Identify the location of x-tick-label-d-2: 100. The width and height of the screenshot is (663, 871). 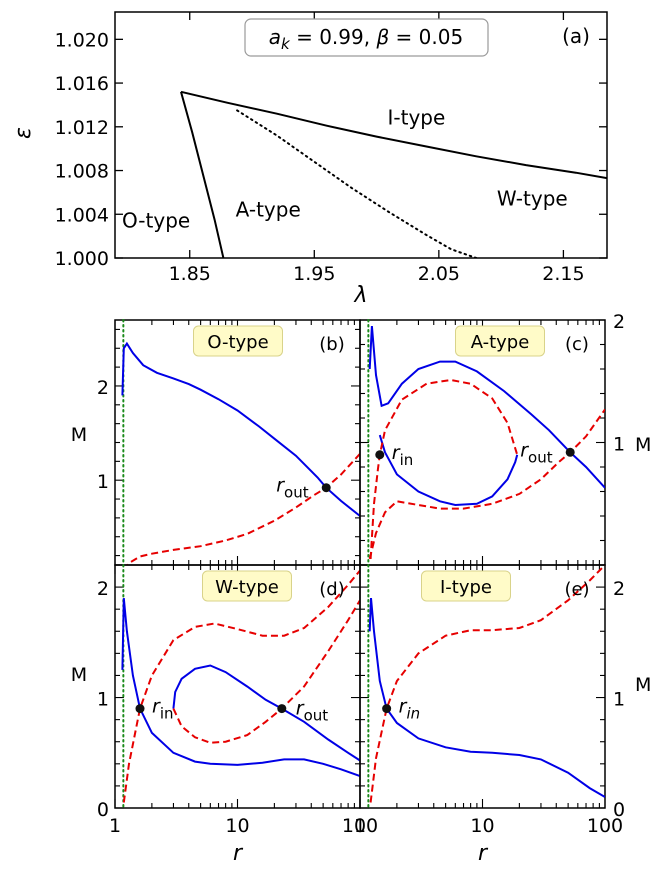
(360, 826).